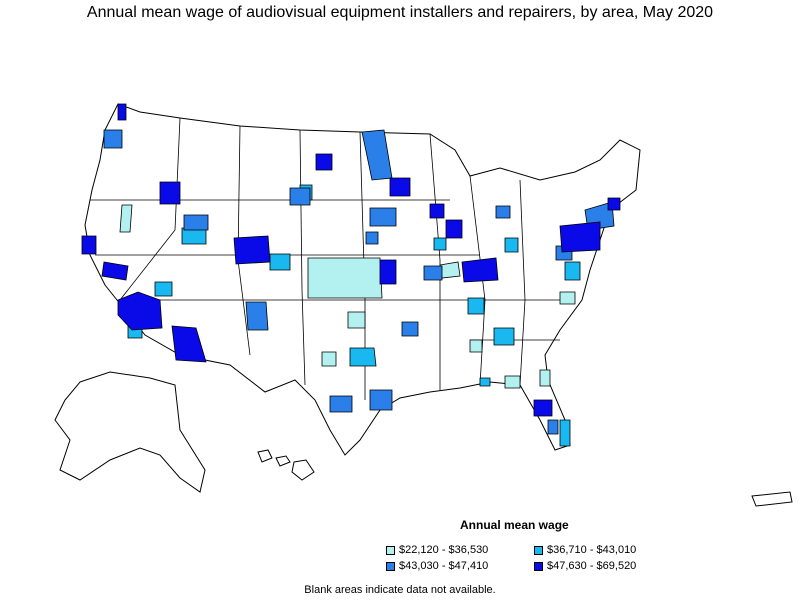 This screenshot has height=600, width=800. Describe the element at coordinates (400, 590) in the screenshot. I see `footnote: Blank areas indicate data not available.` at that location.